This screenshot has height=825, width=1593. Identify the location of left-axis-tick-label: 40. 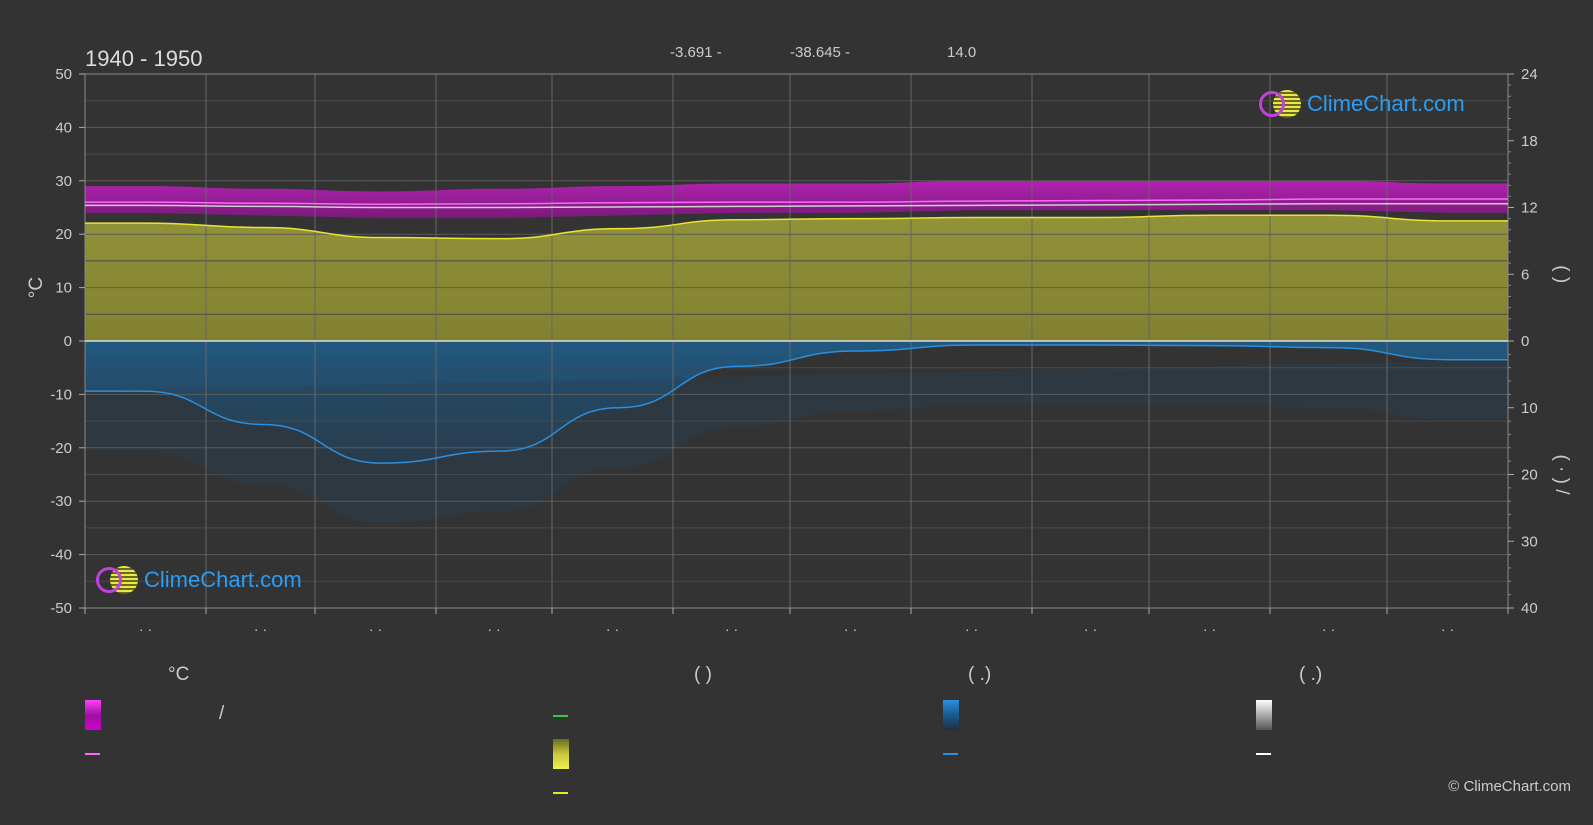
(63, 127).